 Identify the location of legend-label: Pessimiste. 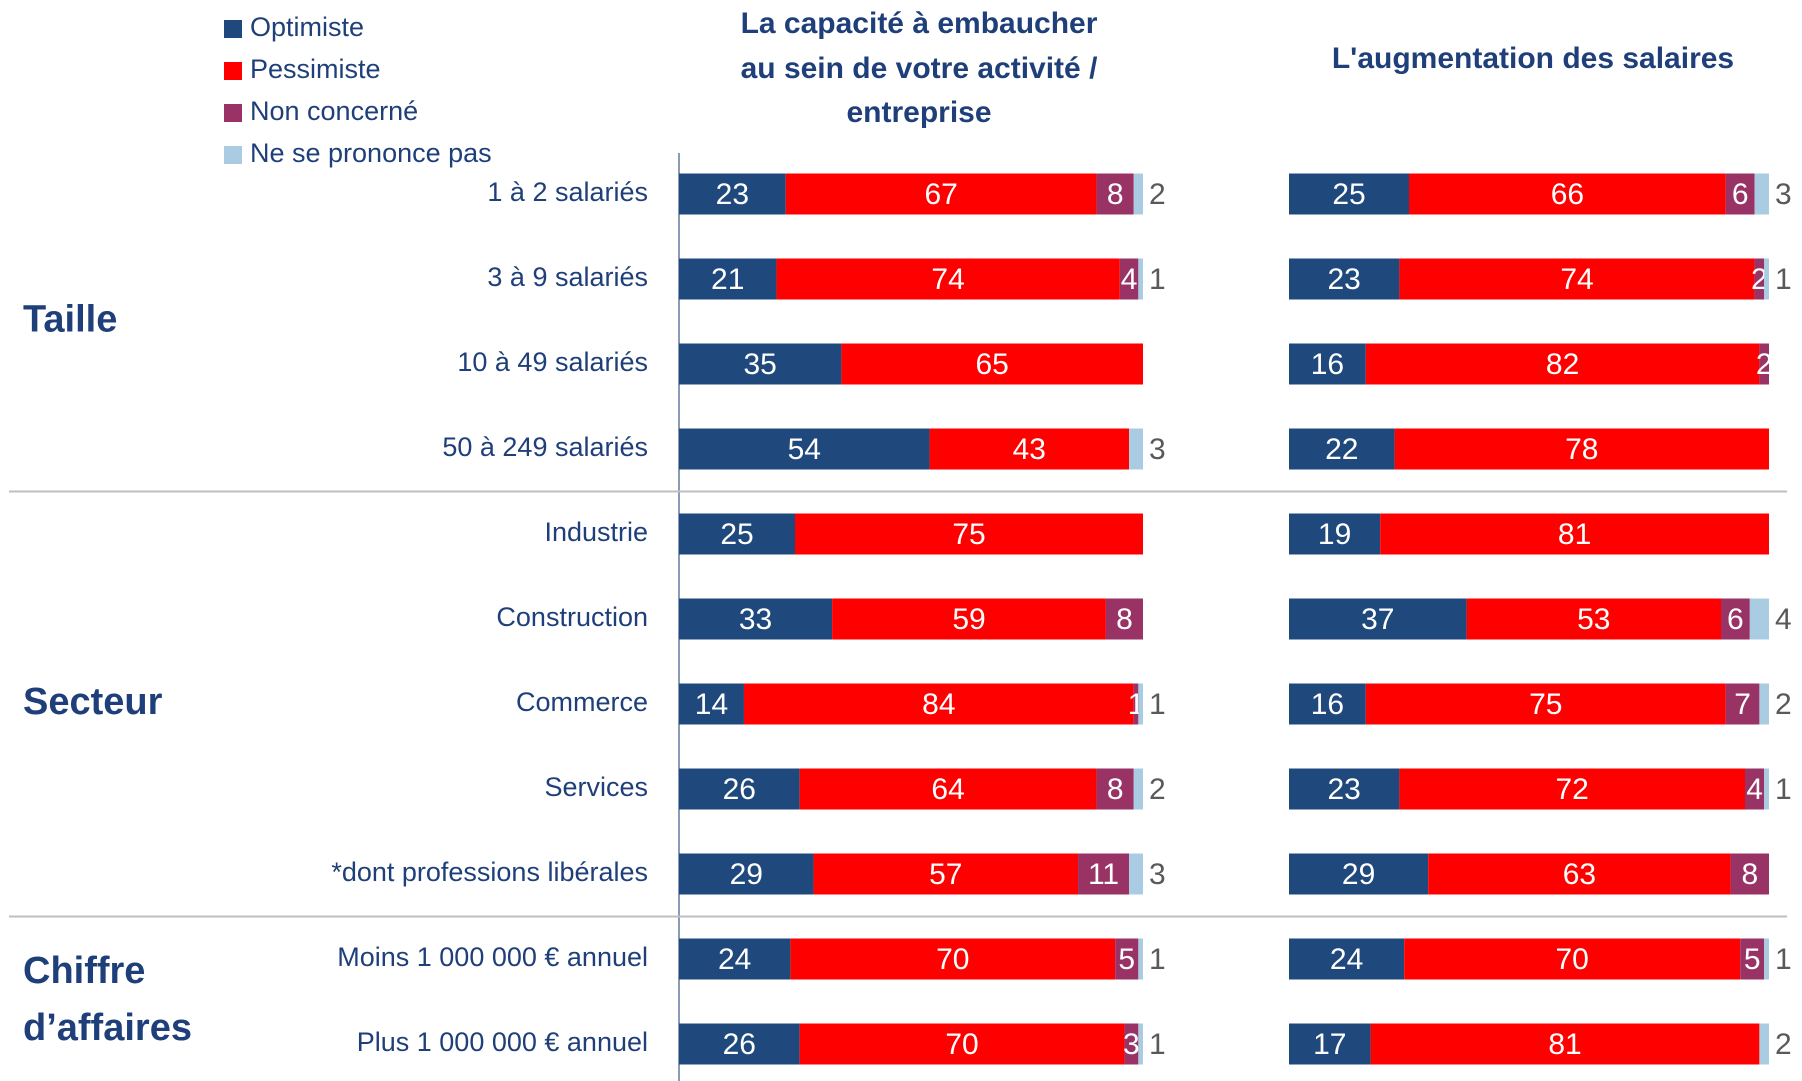
(315, 69).